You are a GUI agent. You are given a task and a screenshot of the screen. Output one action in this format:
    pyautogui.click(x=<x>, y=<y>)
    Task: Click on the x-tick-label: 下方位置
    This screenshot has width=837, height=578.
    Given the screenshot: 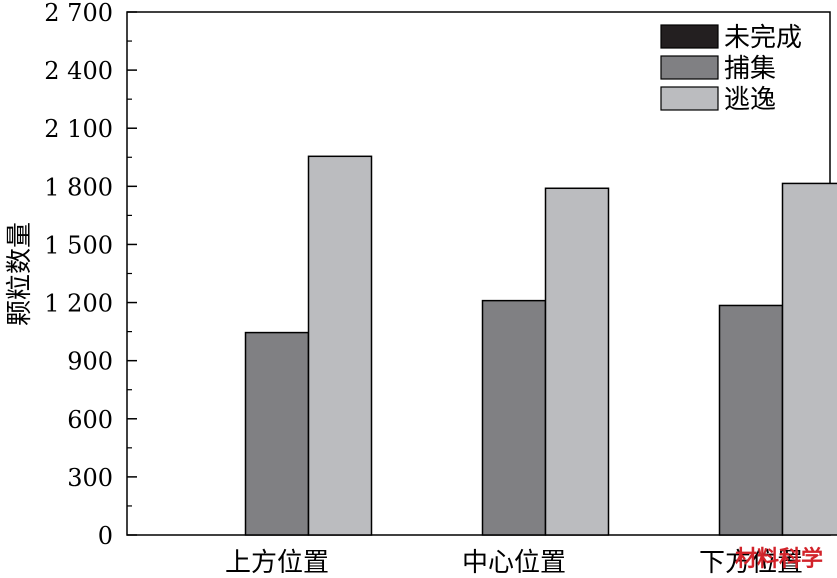 What is the action you would take?
    pyautogui.click(x=751, y=563)
    